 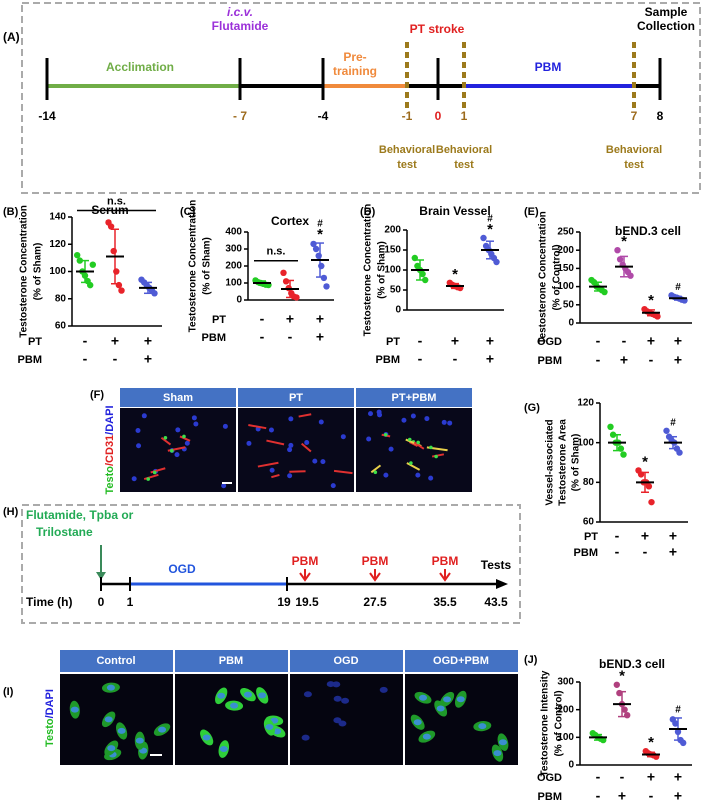 I want to click on header-box, so click(x=178, y=397).